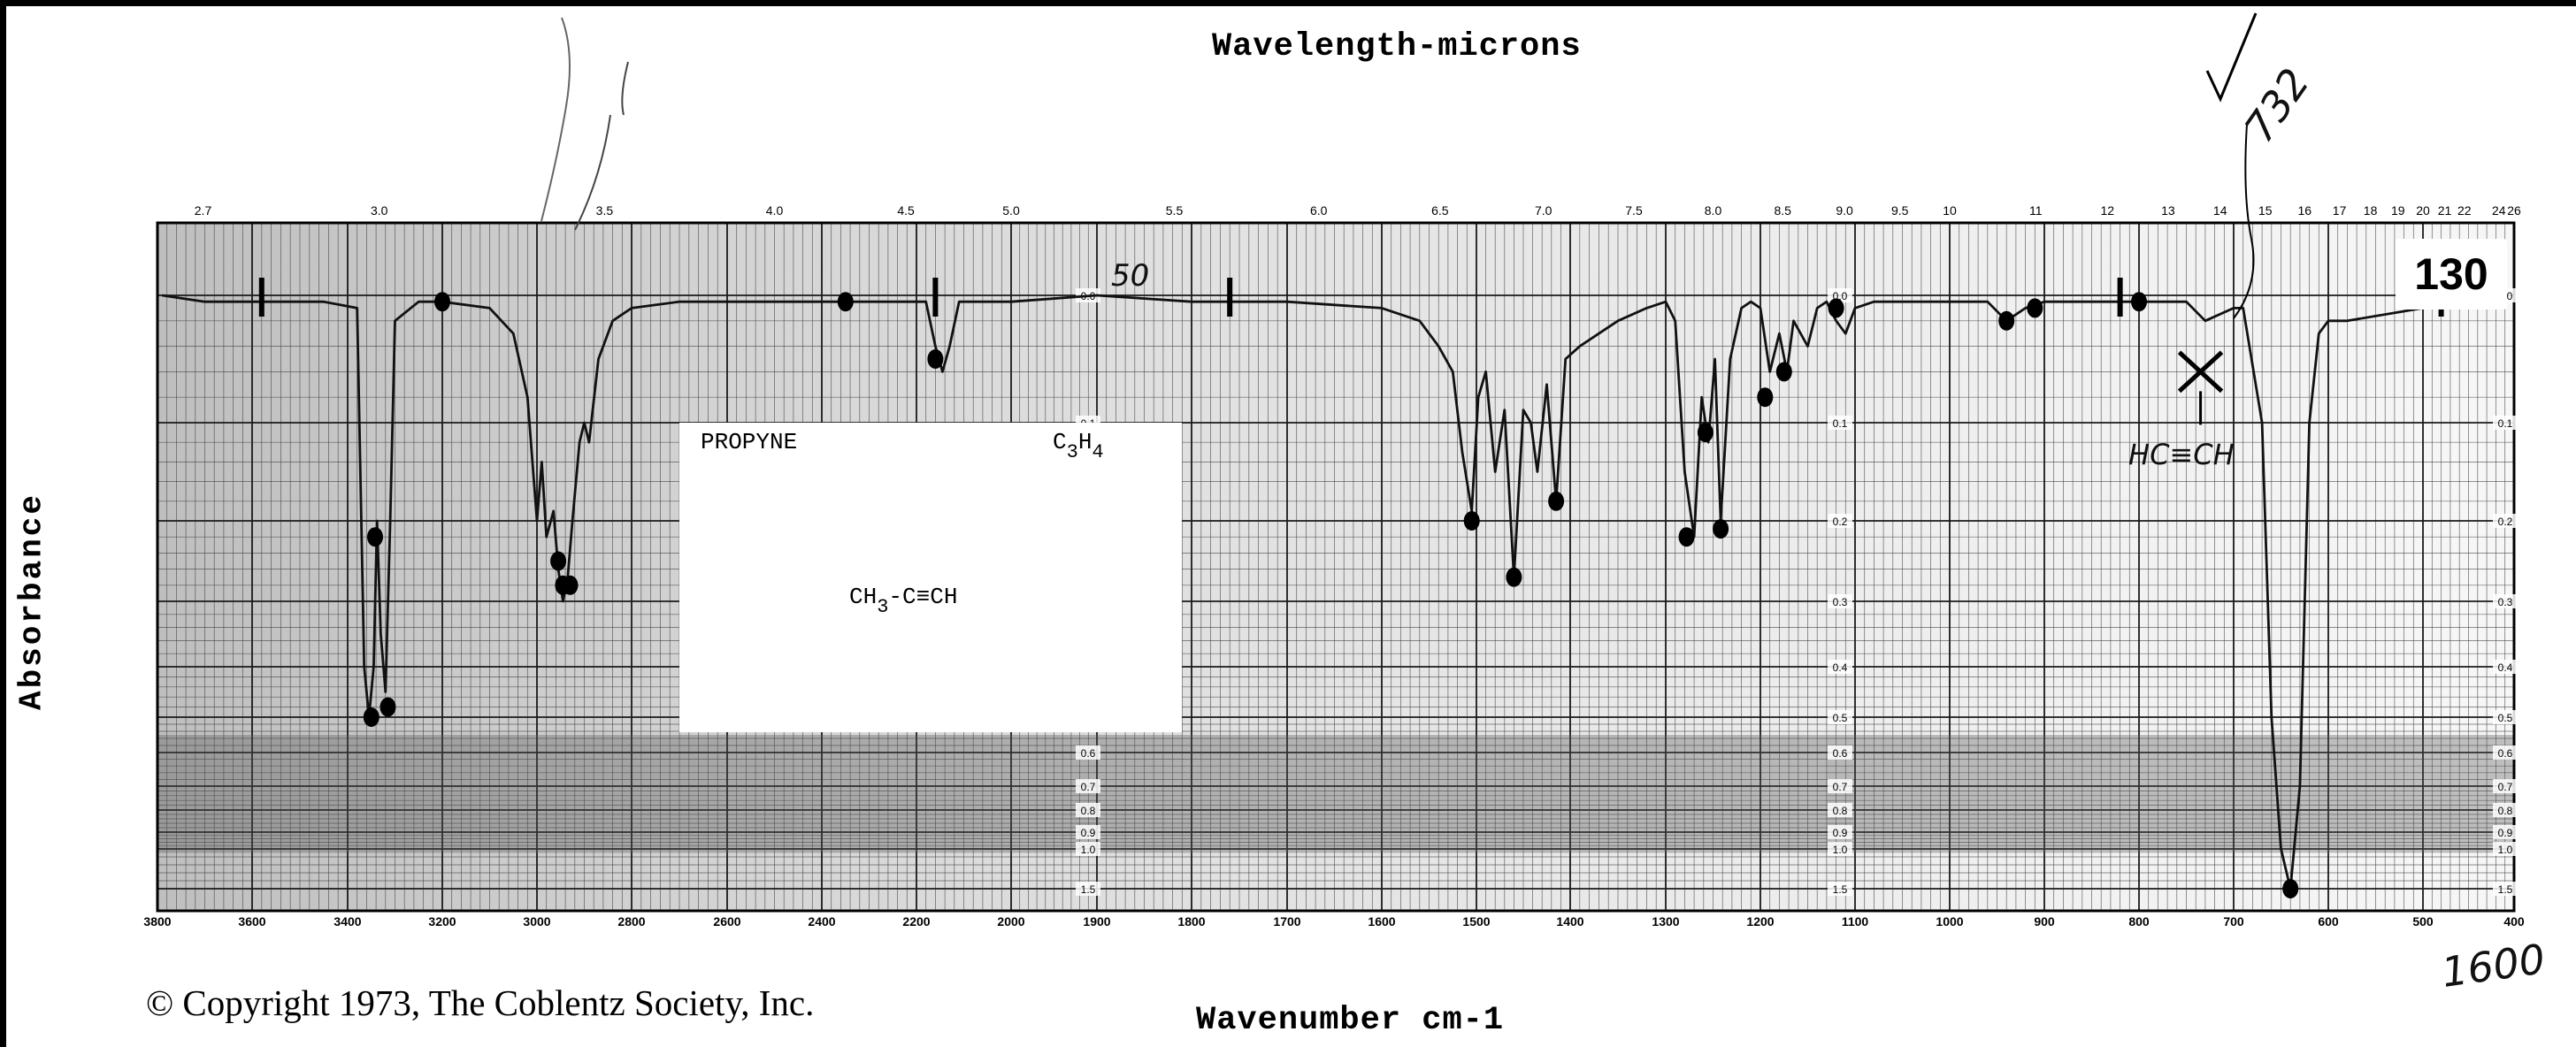 Image resolution: width=2576 pixels, height=1047 pixels. I want to click on x-tick-label: 1900, so click(1096, 922).